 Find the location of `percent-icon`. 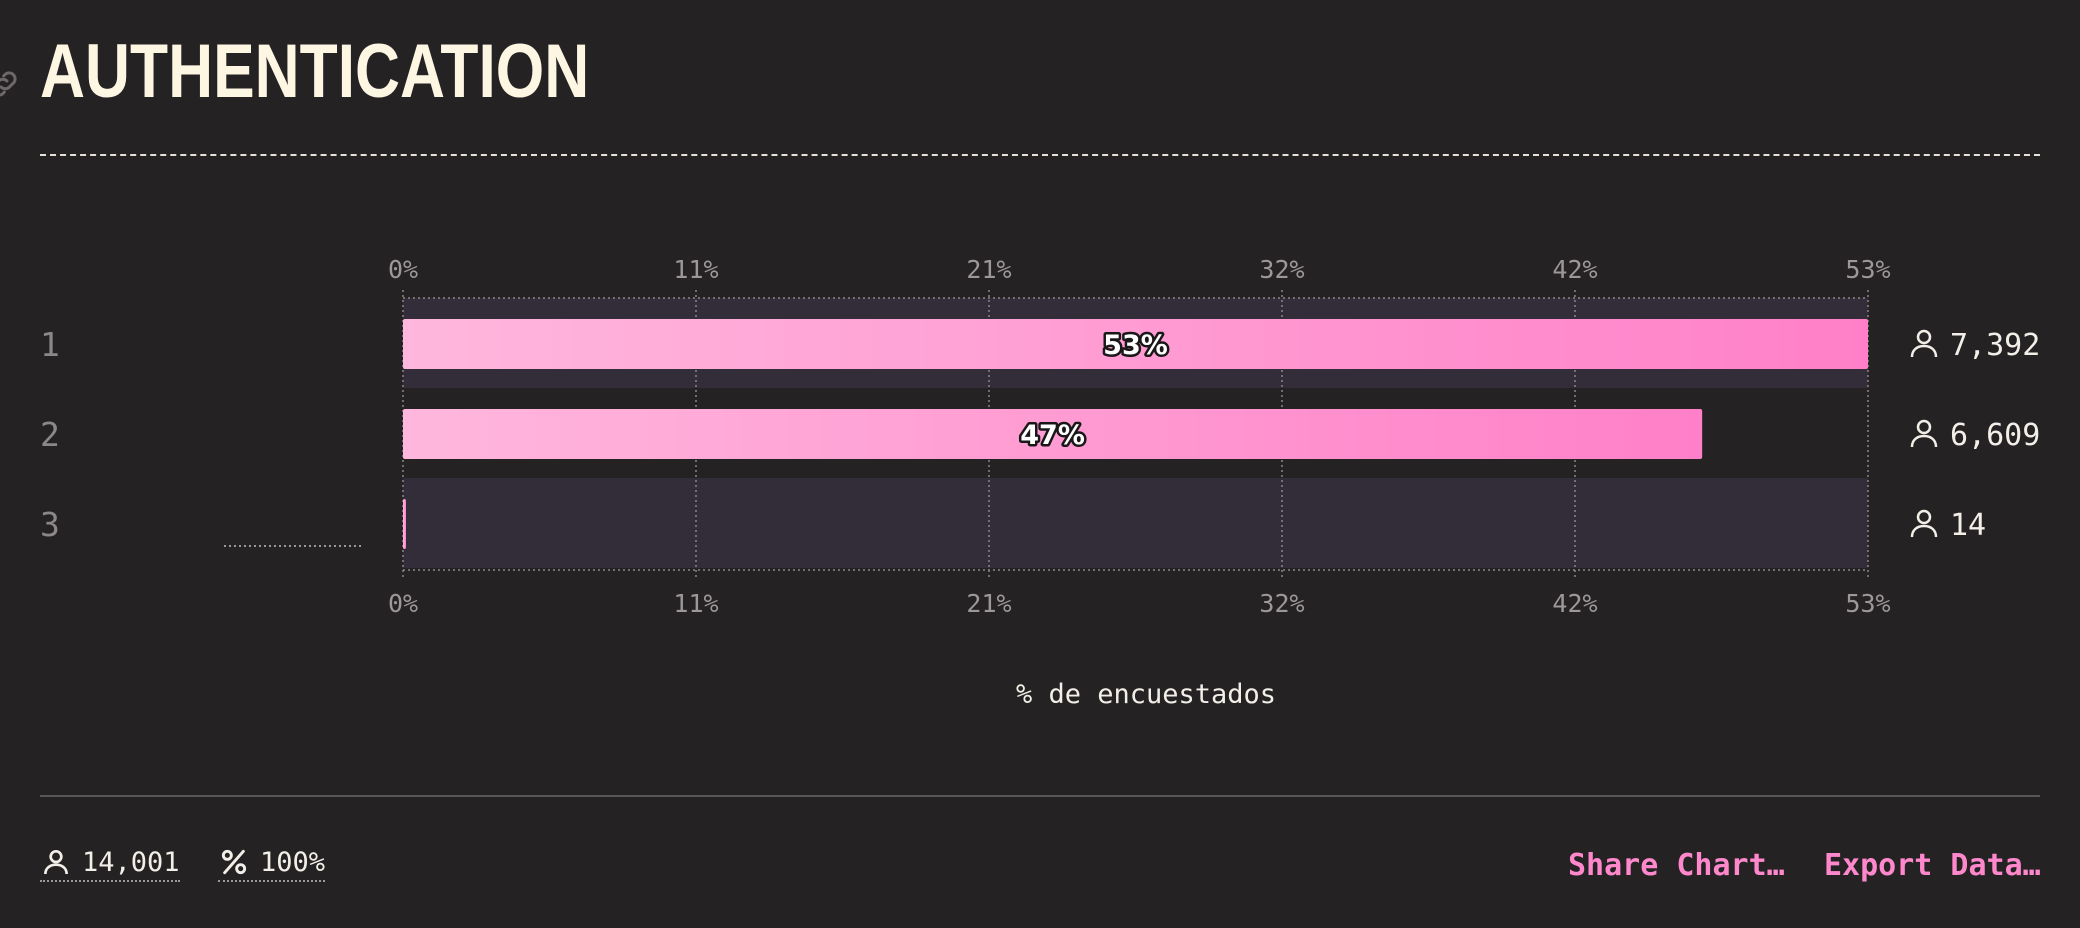

percent-icon is located at coordinates (234, 862).